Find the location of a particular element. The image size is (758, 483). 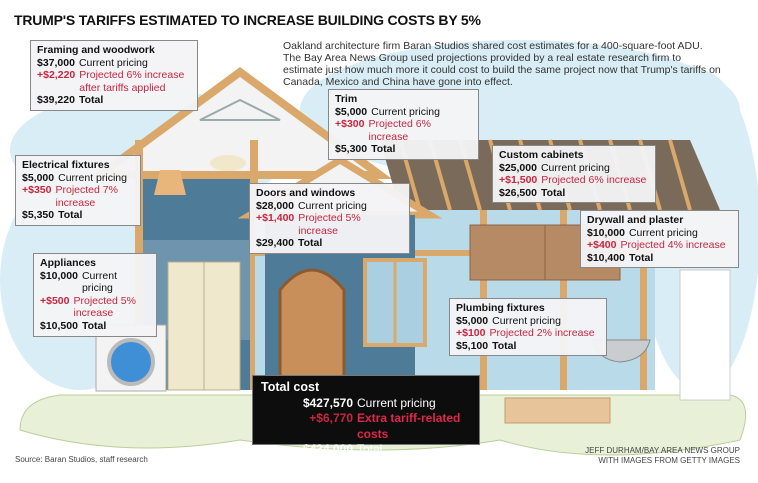

increase-label: Projected 4% increase is located at coordinates (673, 245).